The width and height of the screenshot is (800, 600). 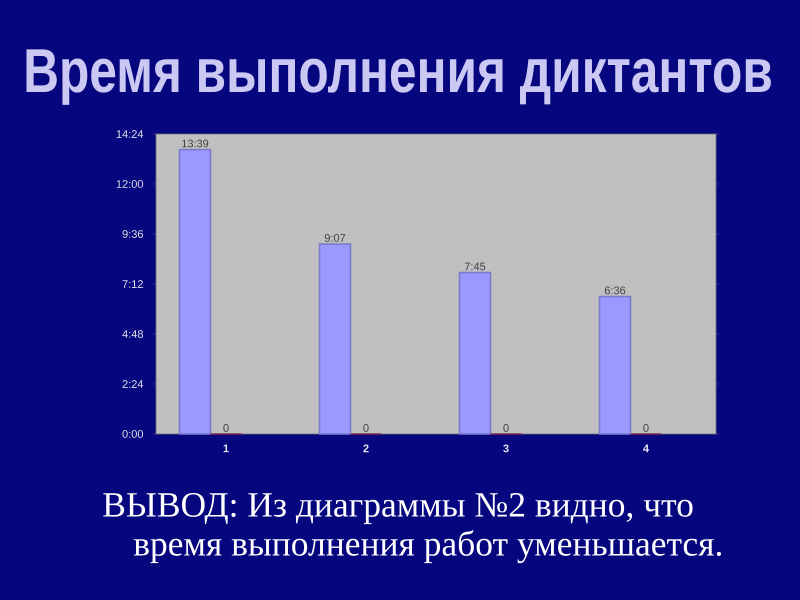 What do you see at coordinates (475, 266) in the screenshot?
I see `data-label: 7:45` at bounding box center [475, 266].